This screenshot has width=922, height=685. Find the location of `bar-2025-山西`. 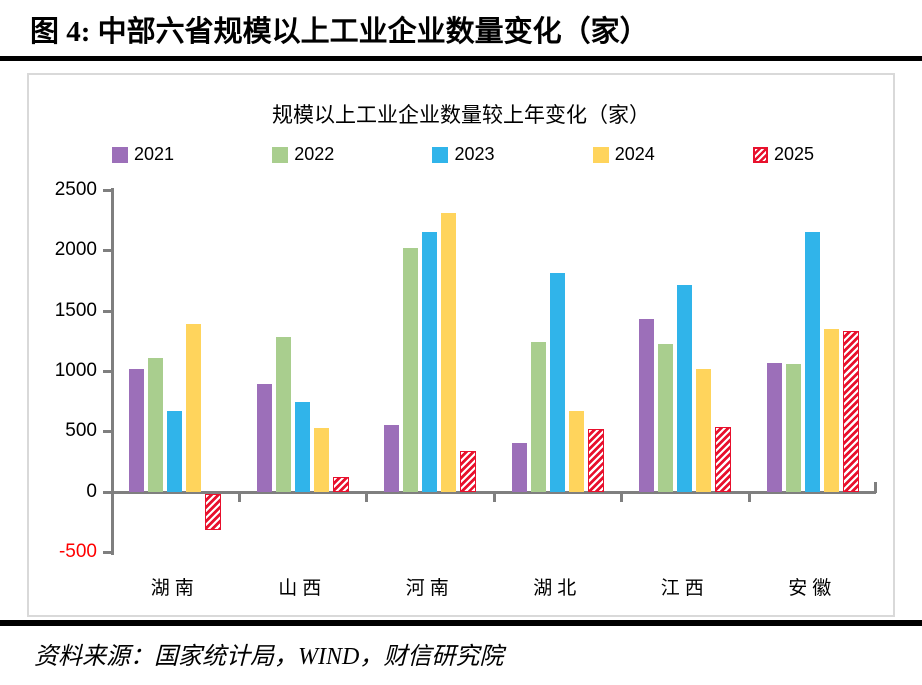

bar-2025-山西 is located at coordinates (340, 484).